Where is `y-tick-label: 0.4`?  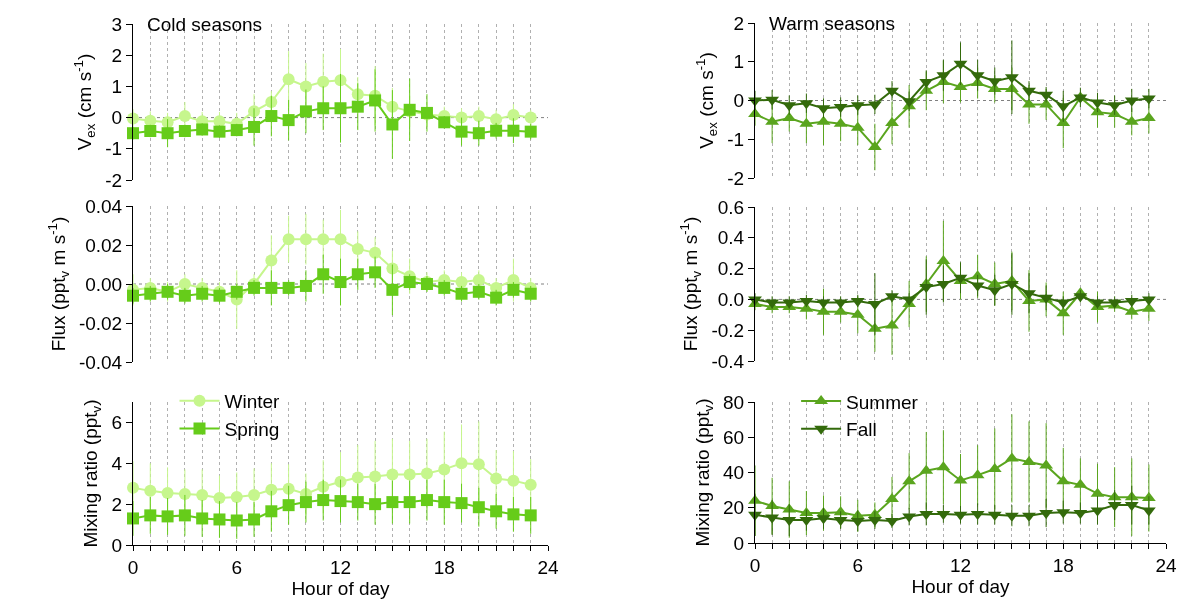
y-tick-label: 0.4 is located at coordinates (731, 238).